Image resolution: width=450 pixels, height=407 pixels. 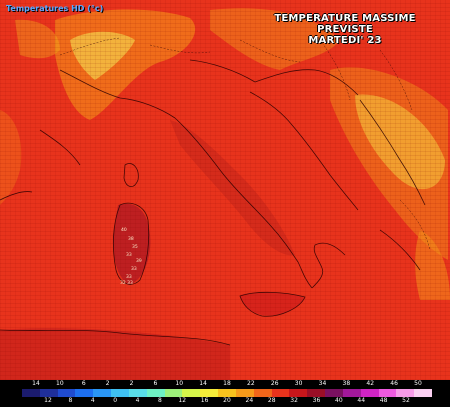 What do you see at coordinates (370, 383) in the screenshot?
I see `legend-label: 42` at bounding box center [370, 383].